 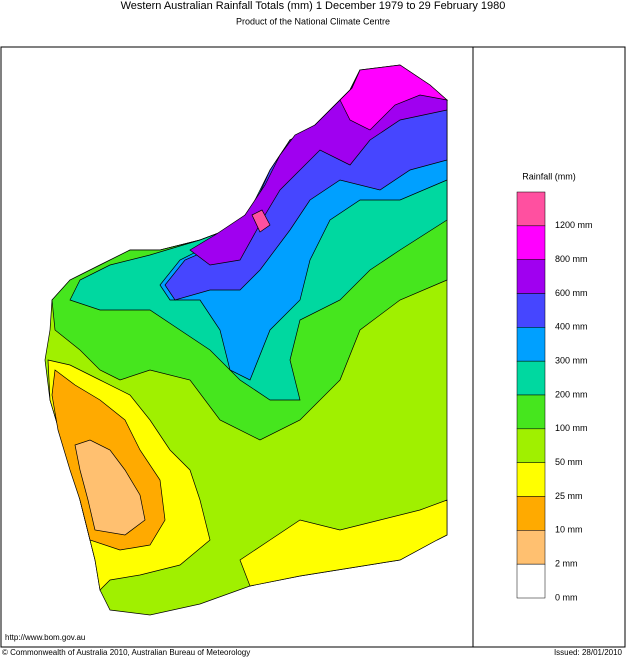 What do you see at coordinates (549, 176) in the screenshot?
I see `legend-title: Rainfall (mm)` at bounding box center [549, 176].